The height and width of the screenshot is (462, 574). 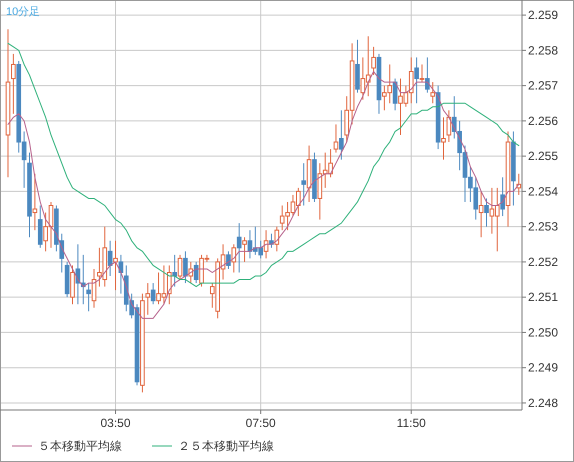 I want to click on x-tick-label: 11:50, so click(x=411, y=423).